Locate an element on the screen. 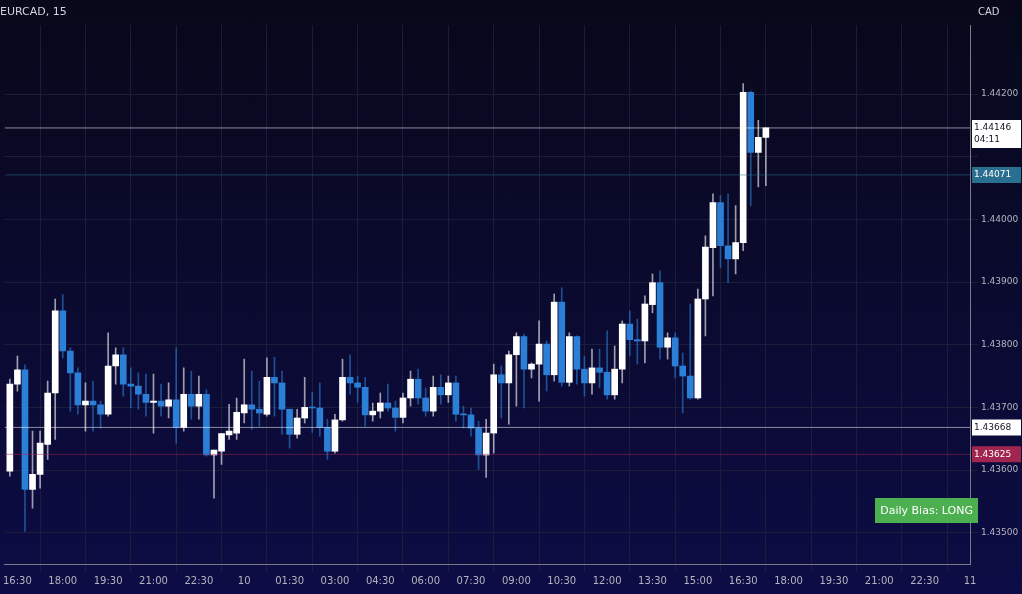  y-tick-label: 1.43500 is located at coordinates (1000, 532).